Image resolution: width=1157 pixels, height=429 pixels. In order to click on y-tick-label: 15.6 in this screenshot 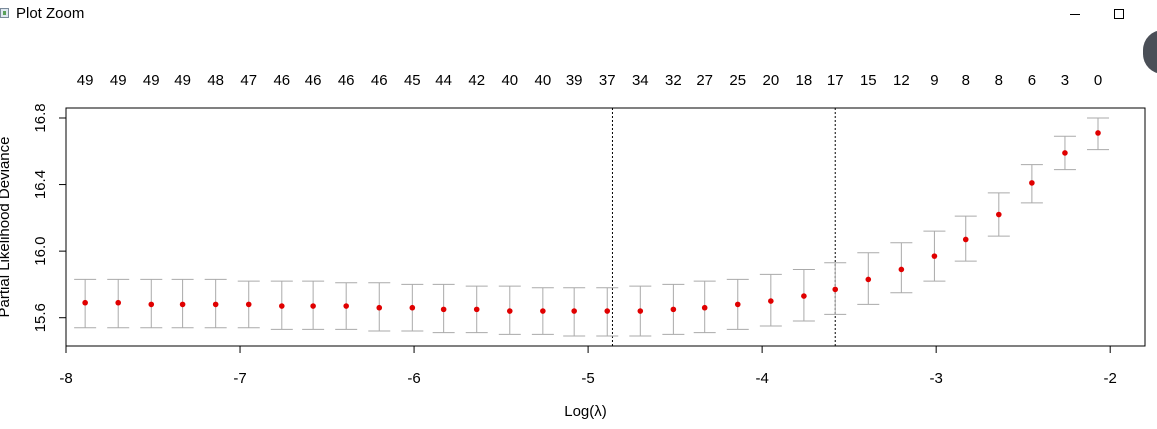, I will do `click(40, 317)`.